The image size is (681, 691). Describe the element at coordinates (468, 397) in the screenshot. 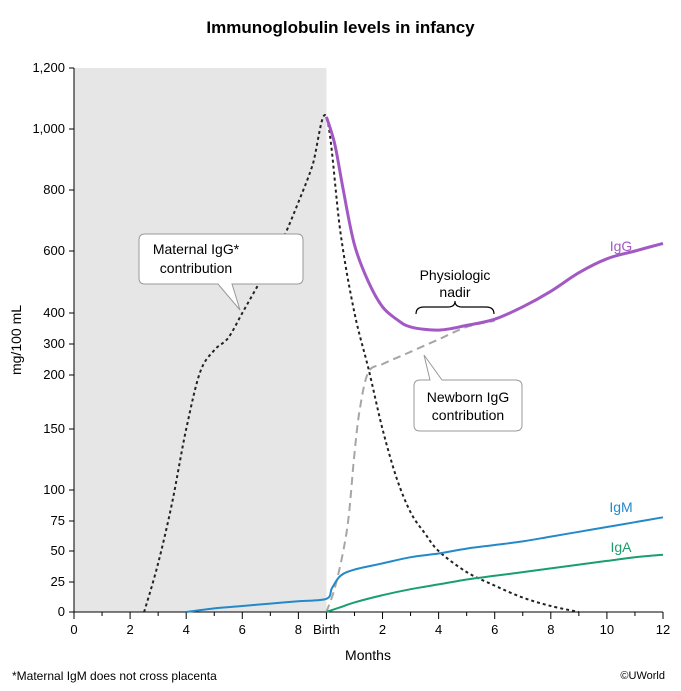

I see `newborn-igg-callout-line1: Newborn IgG` at that location.